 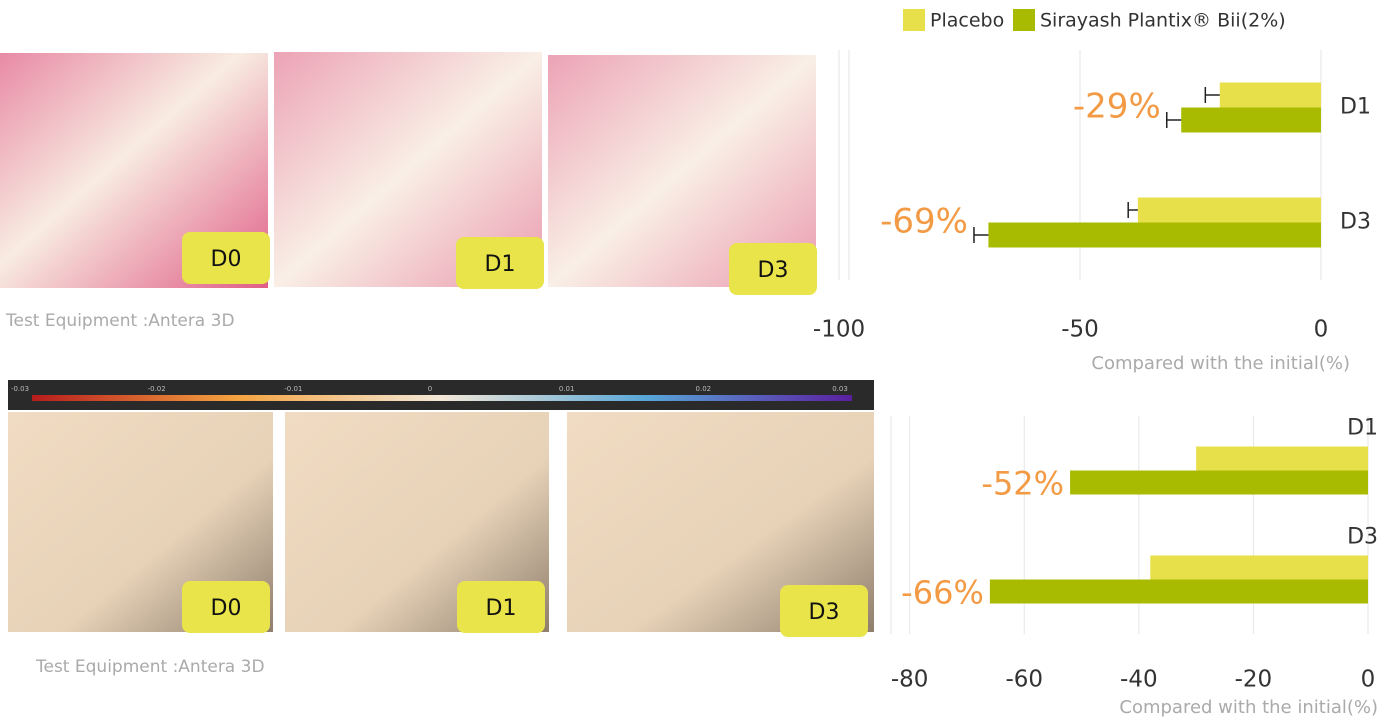 What do you see at coordinates (967, 21) in the screenshot?
I see `legend-label: Placebo` at bounding box center [967, 21].